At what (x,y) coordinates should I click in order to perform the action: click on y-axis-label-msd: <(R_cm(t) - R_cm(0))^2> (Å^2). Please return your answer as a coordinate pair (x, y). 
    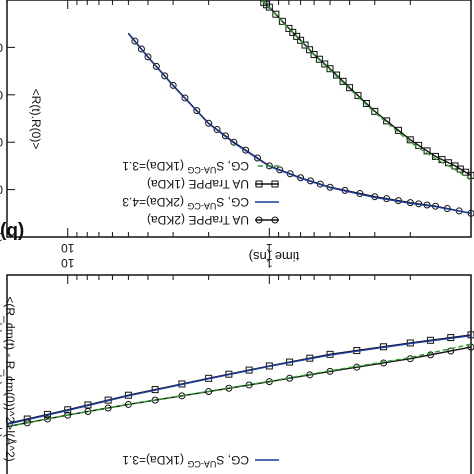
    Looking at the image, I should click on (10, 378).